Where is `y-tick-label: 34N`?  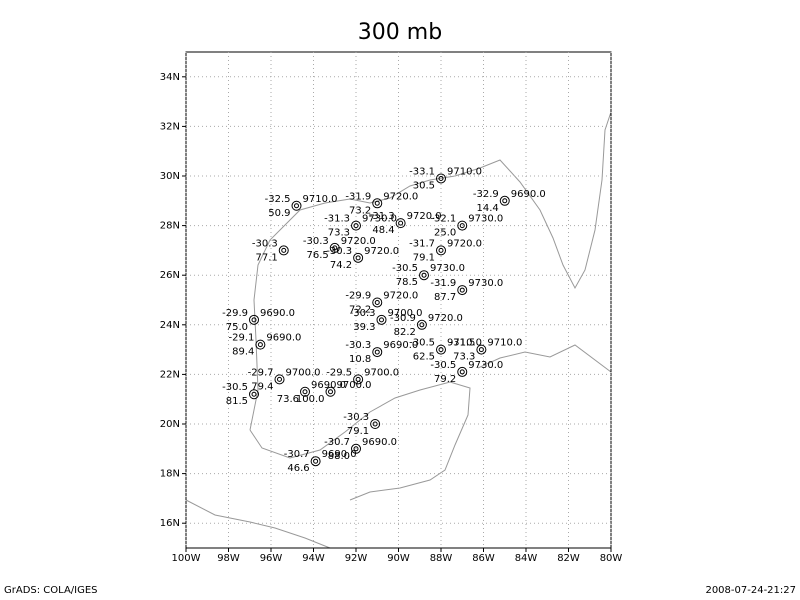
y-tick-label: 34N is located at coordinates (170, 77).